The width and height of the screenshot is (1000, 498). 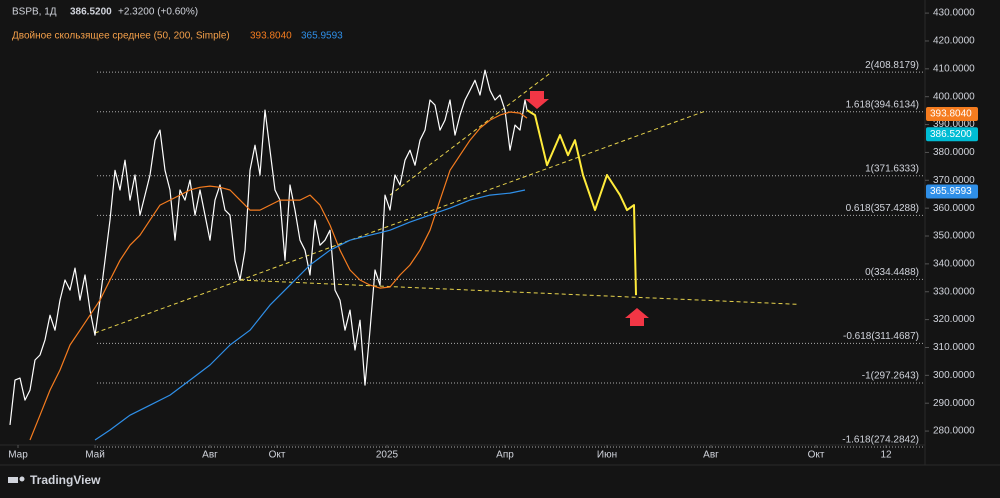 I want to click on fib-label: -1(297.2643), so click(x=890, y=376).